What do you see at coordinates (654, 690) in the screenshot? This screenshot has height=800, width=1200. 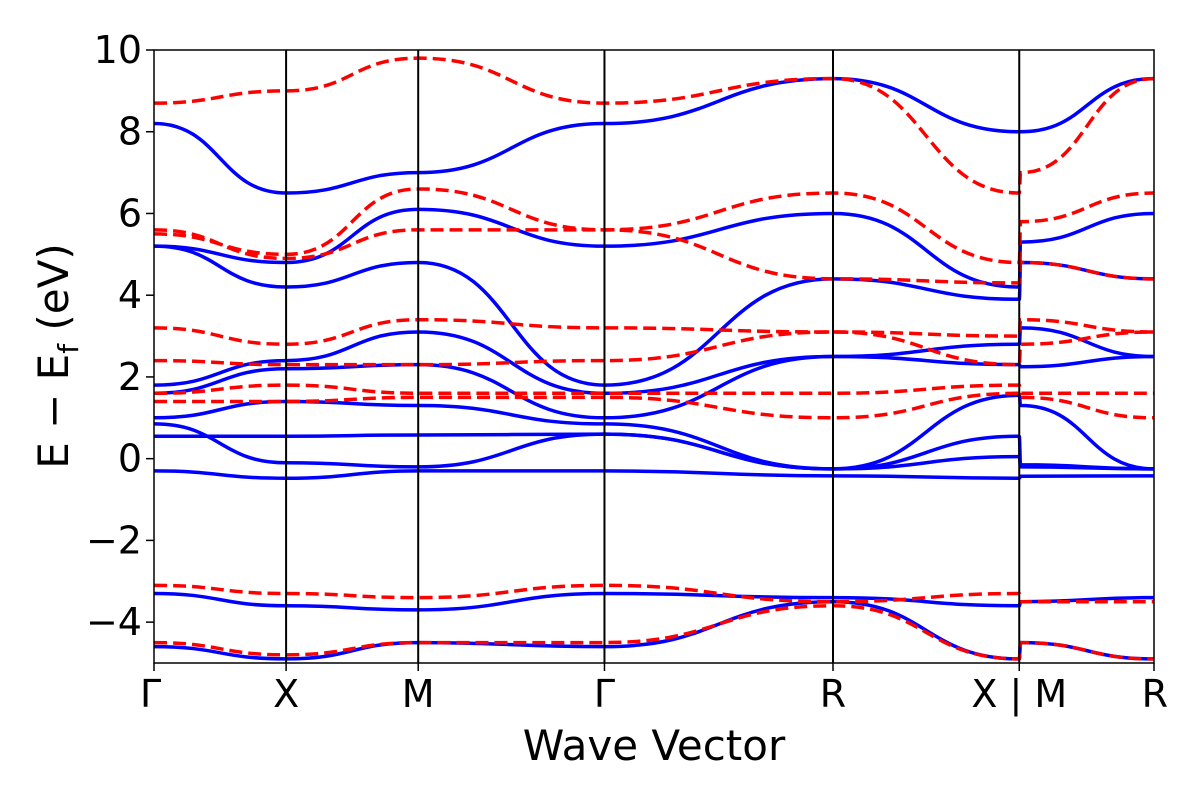 I see `x-axis-ticks: Γ X M Γ R X | M R` at bounding box center [654, 690].